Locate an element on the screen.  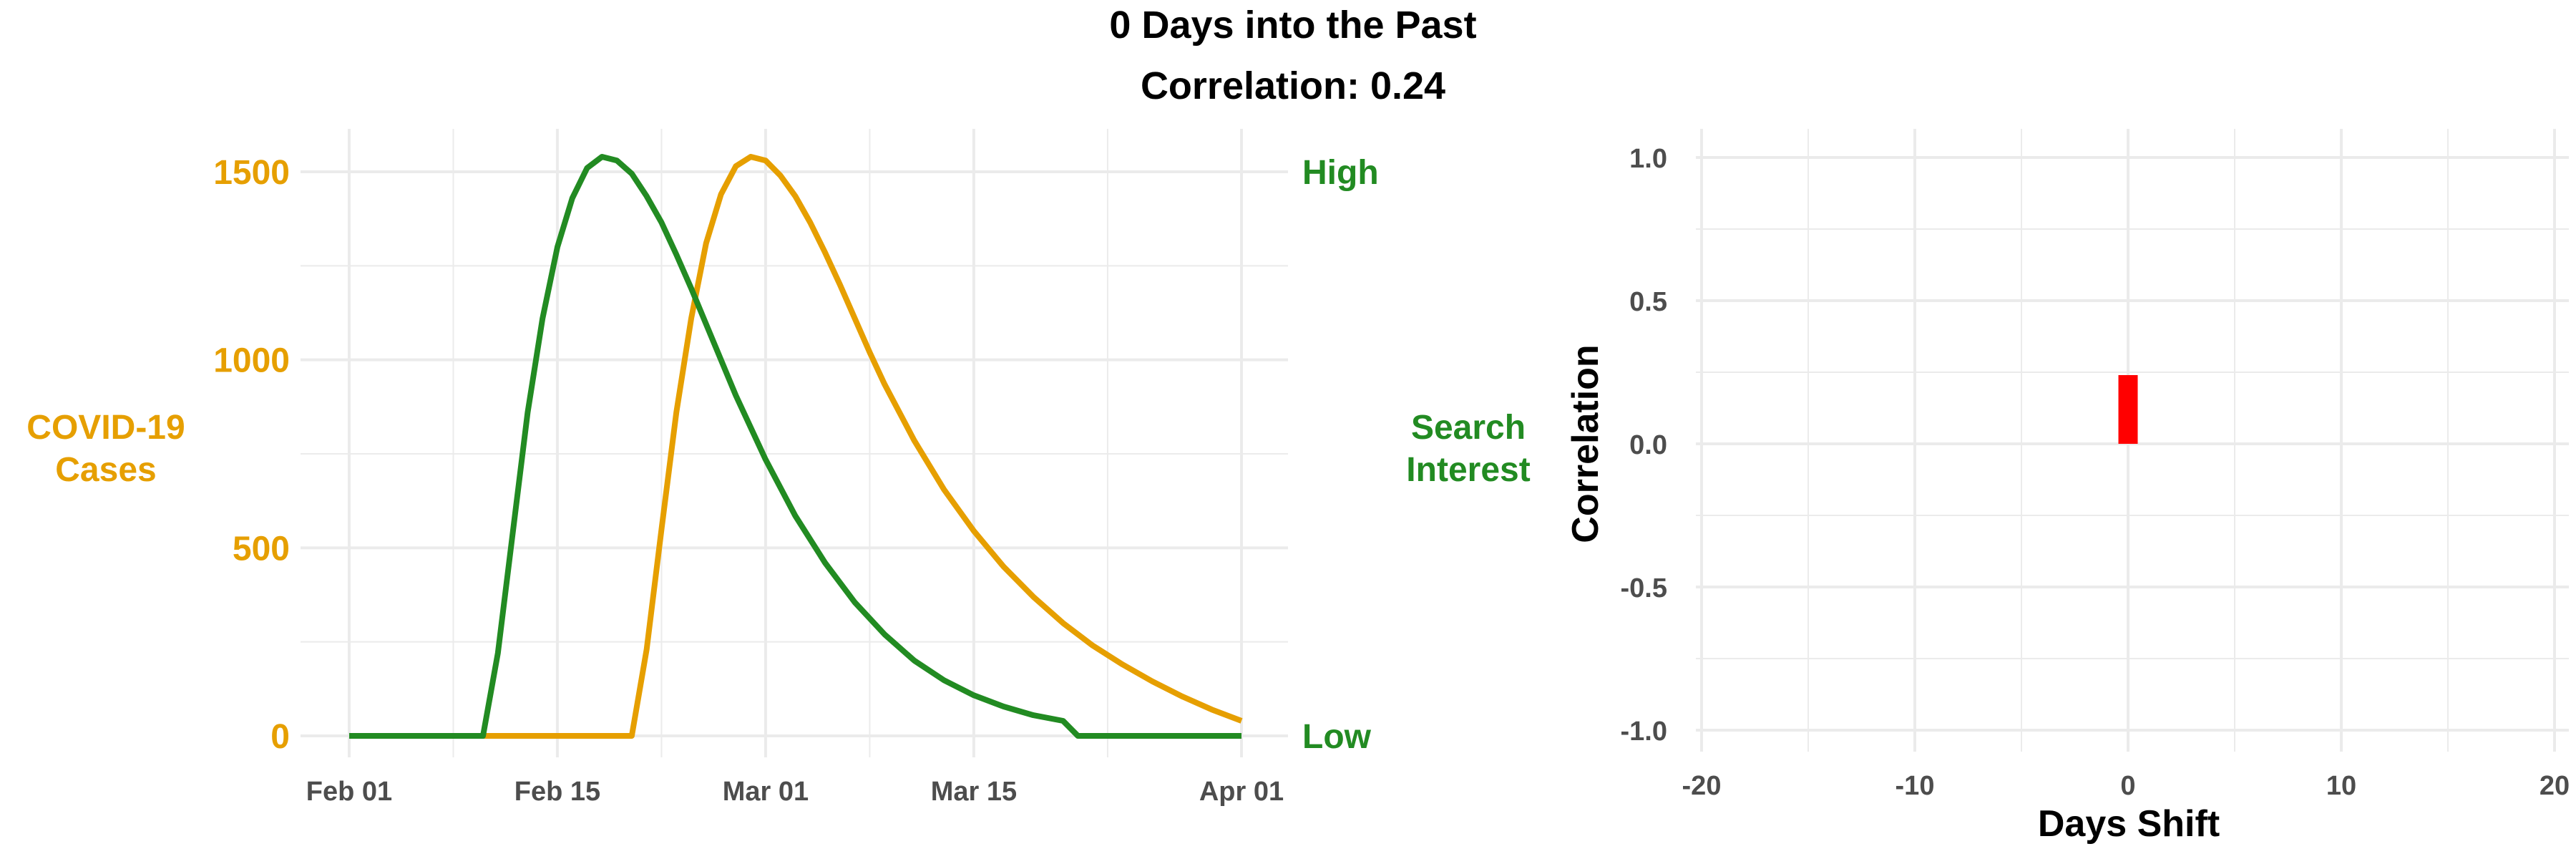
correlation-bar is located at coordinates (2128, 409).